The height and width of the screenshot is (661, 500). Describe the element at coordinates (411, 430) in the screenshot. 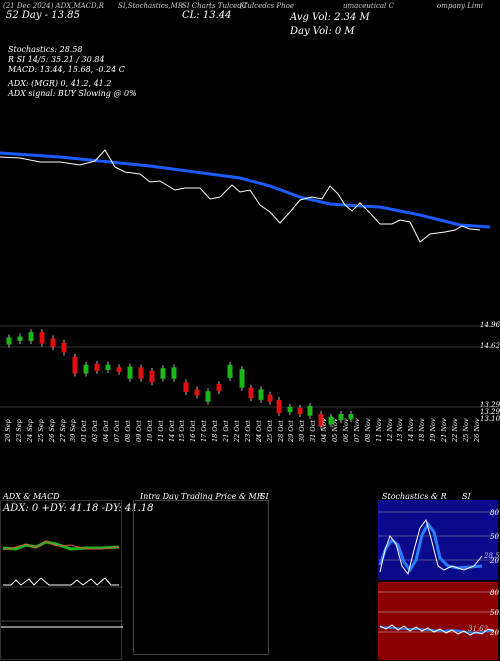

I see `date-label: 14 Nov` at that location.